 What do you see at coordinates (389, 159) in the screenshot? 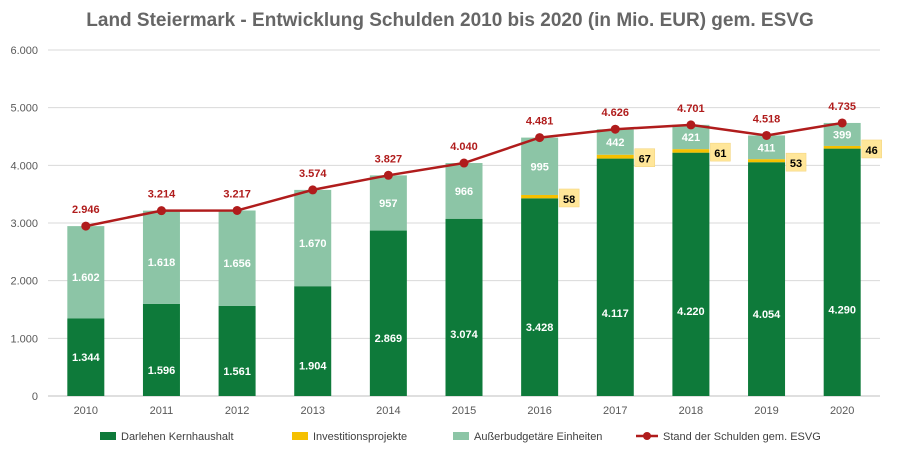
I see `data-label-line: 3.827` at bounding box center [389, 159].